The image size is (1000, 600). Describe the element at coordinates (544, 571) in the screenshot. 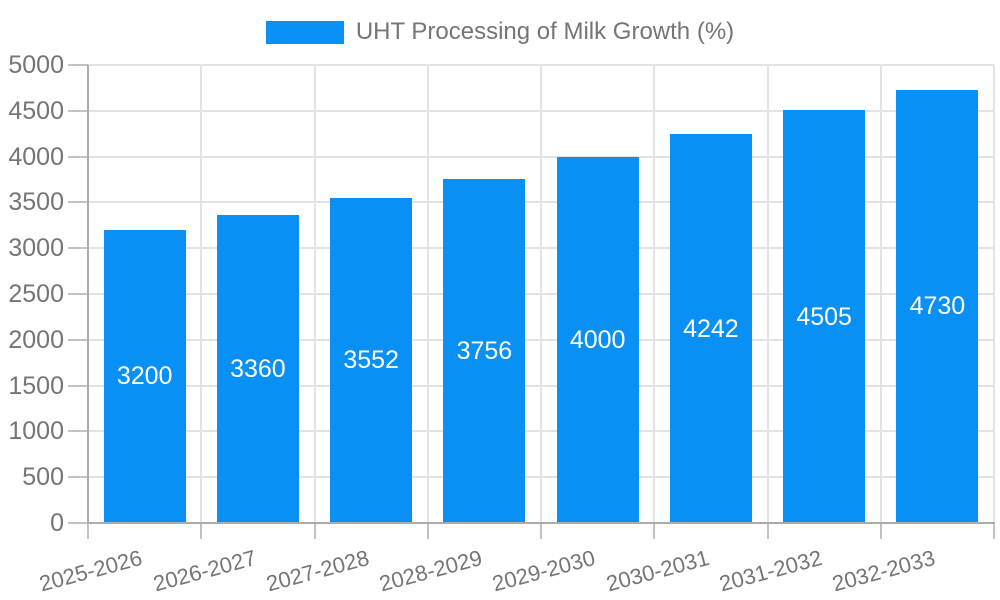

I see `x-tick-label: 2029-2030` at that location.